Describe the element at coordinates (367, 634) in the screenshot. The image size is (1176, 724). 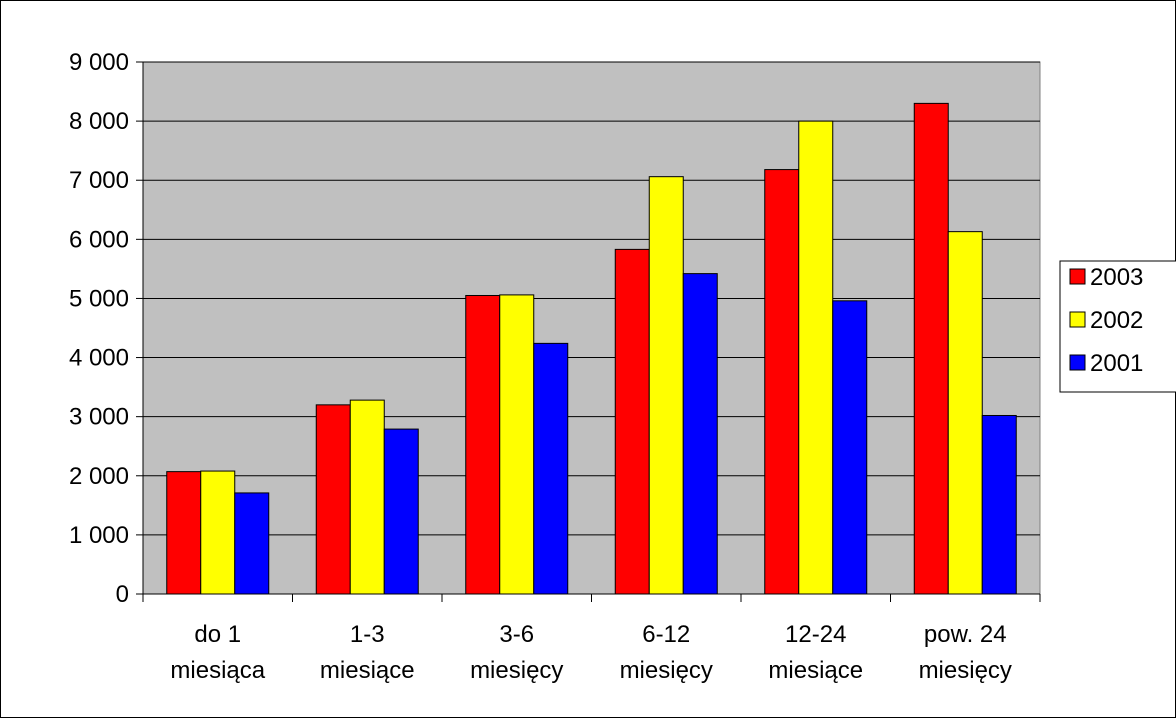
I see `x-tick-label: 1-3` at that location.